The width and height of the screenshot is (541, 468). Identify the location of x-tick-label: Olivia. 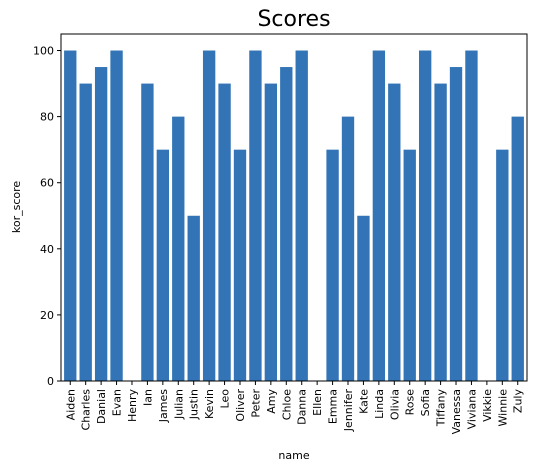
(394, 404).